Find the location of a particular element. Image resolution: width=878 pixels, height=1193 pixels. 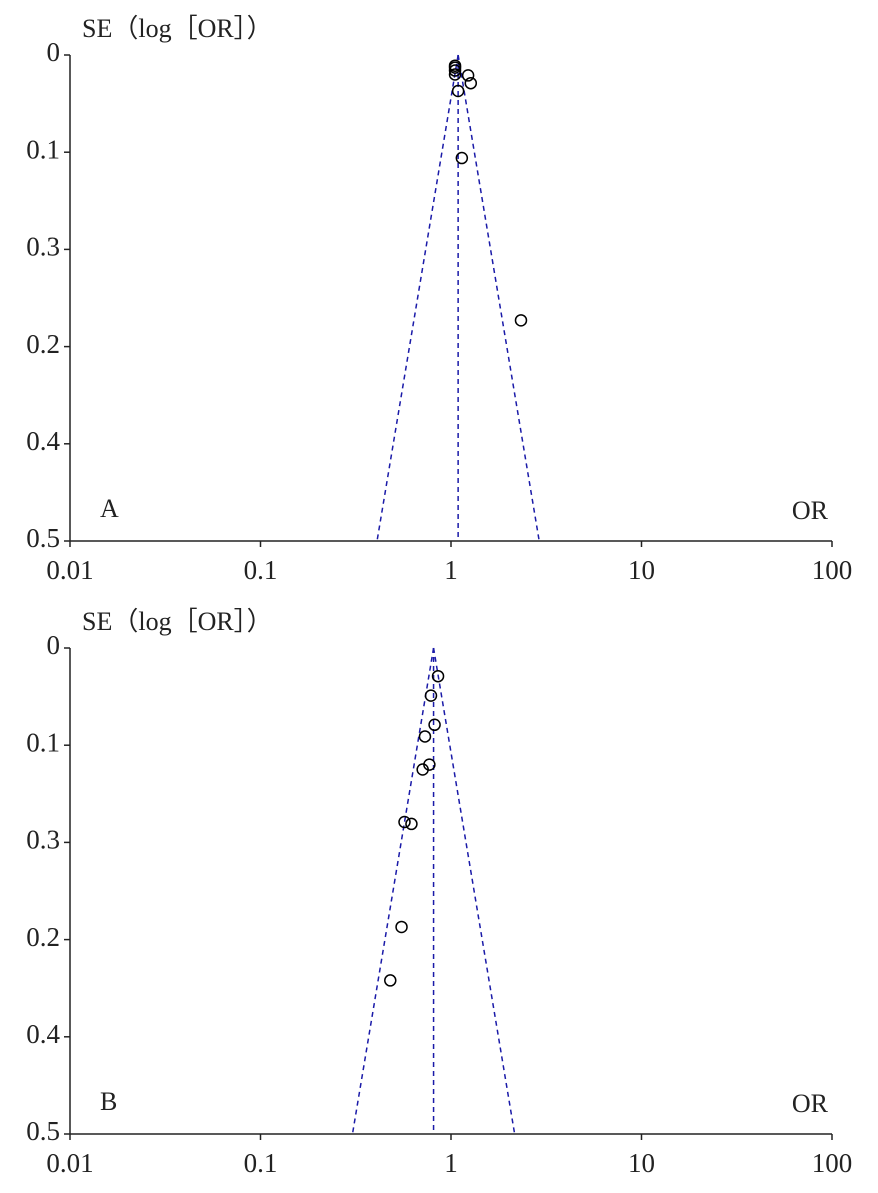

panel-label: B is located at coordinates (108, 1101).